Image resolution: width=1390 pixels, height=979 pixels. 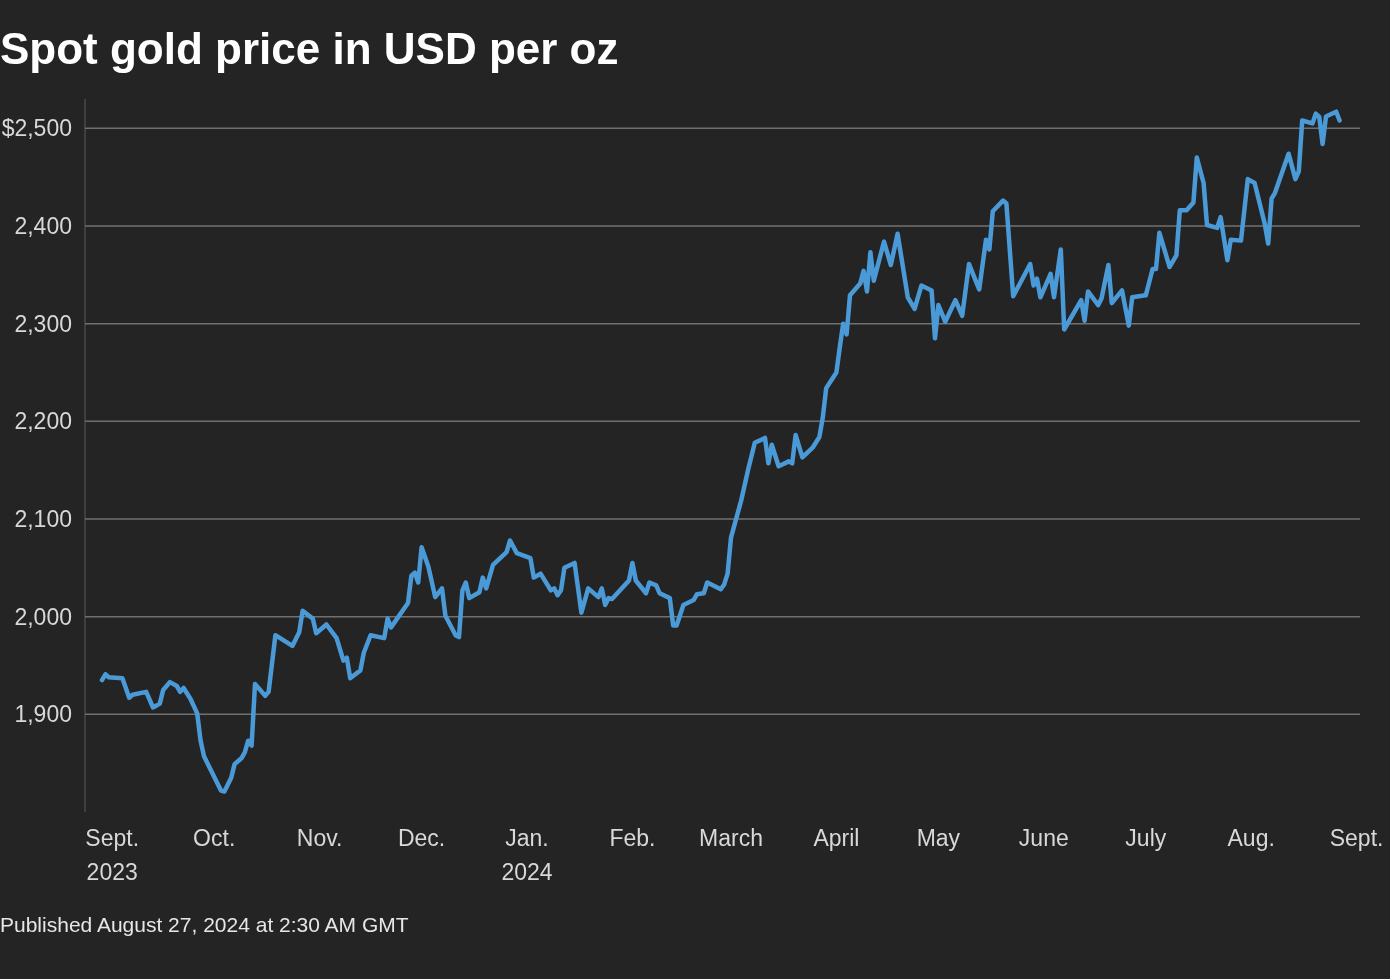 I want to click on x-tick-label: Feb., so click(x=632, y=838).